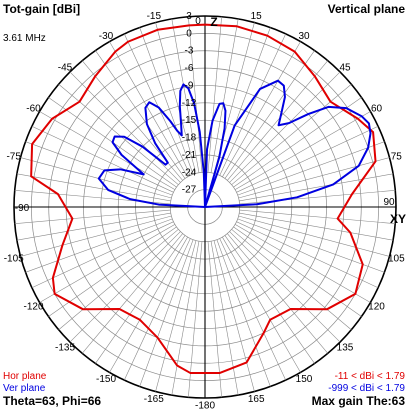 Image resolution: width=409 pixels, height=409 pixels. Describe the element at coordinates (397, 156) in the screenshot. I see `angle-tick-label: 75` at that location.